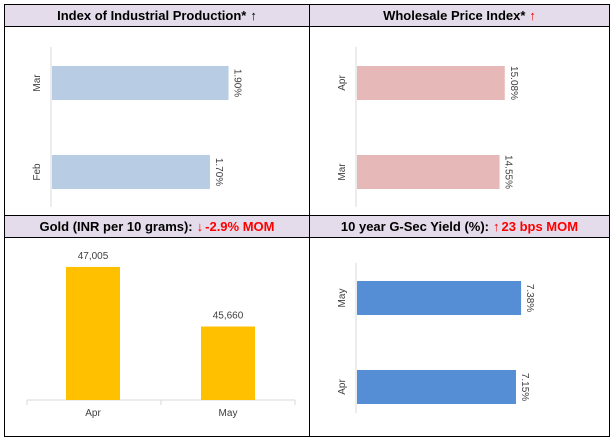  I want to click on gsec-change: 23 bps MOM, so click(540, 226).